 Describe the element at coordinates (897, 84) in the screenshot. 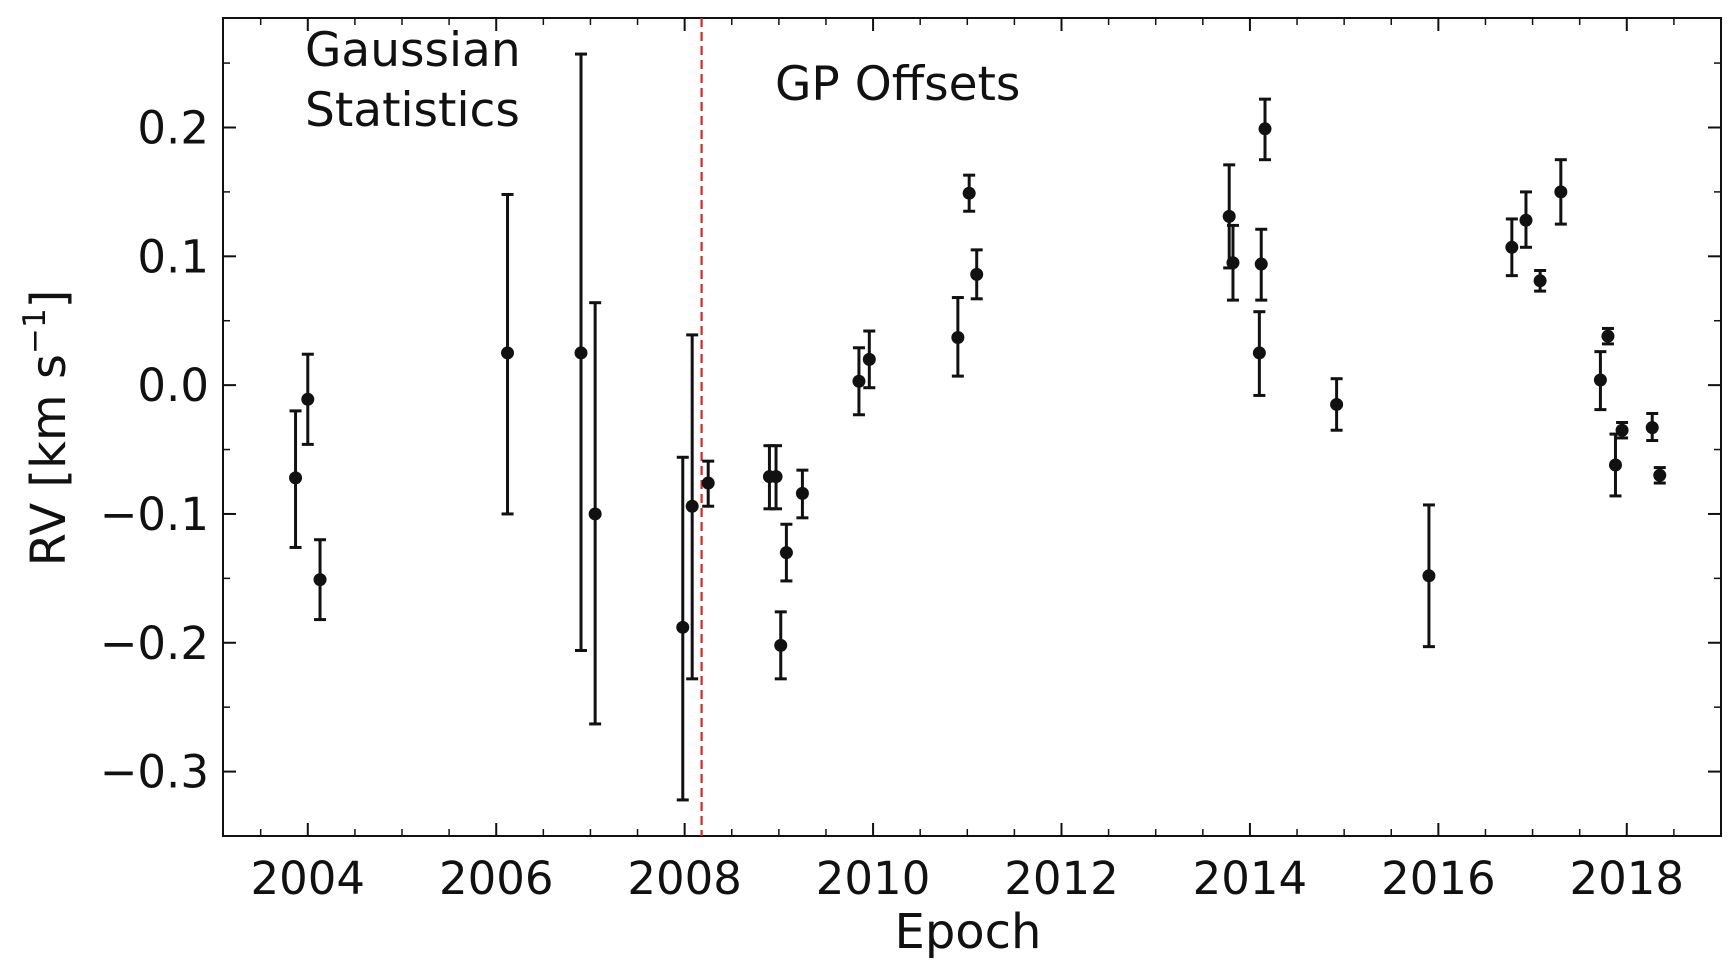

I see `annotation-gp-offsets: GP Offsets` at that location.